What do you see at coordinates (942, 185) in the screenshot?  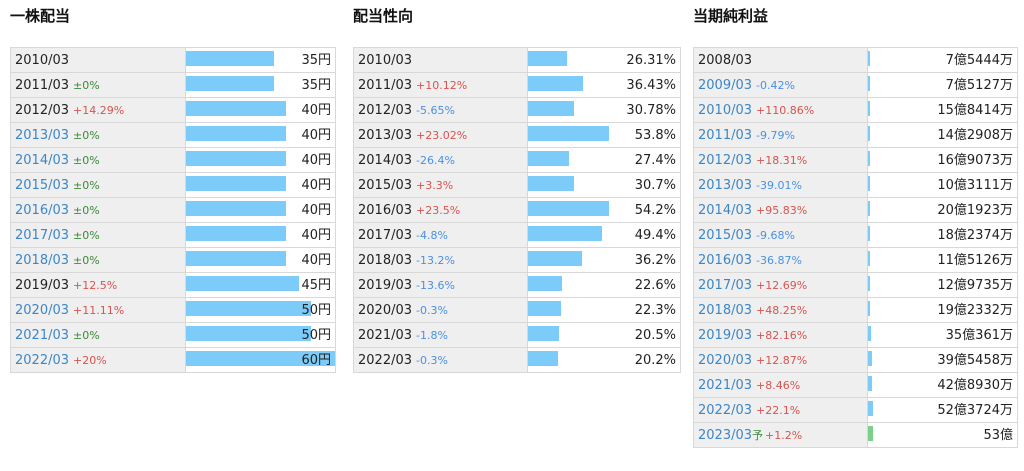 I see `value-cell: 10億3111万` at bounding box center [942, 185].